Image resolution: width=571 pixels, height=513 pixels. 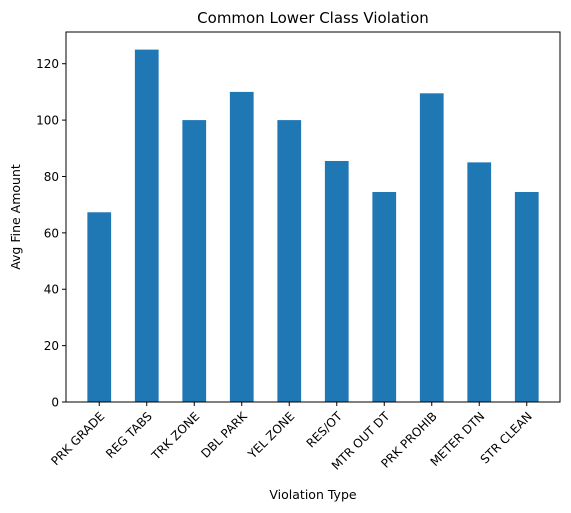 What do you see at coordinates (15, 217) in the screenshot?
I see `y-axis-label: Avg Fine Amount` at bounding box center [15, 217].